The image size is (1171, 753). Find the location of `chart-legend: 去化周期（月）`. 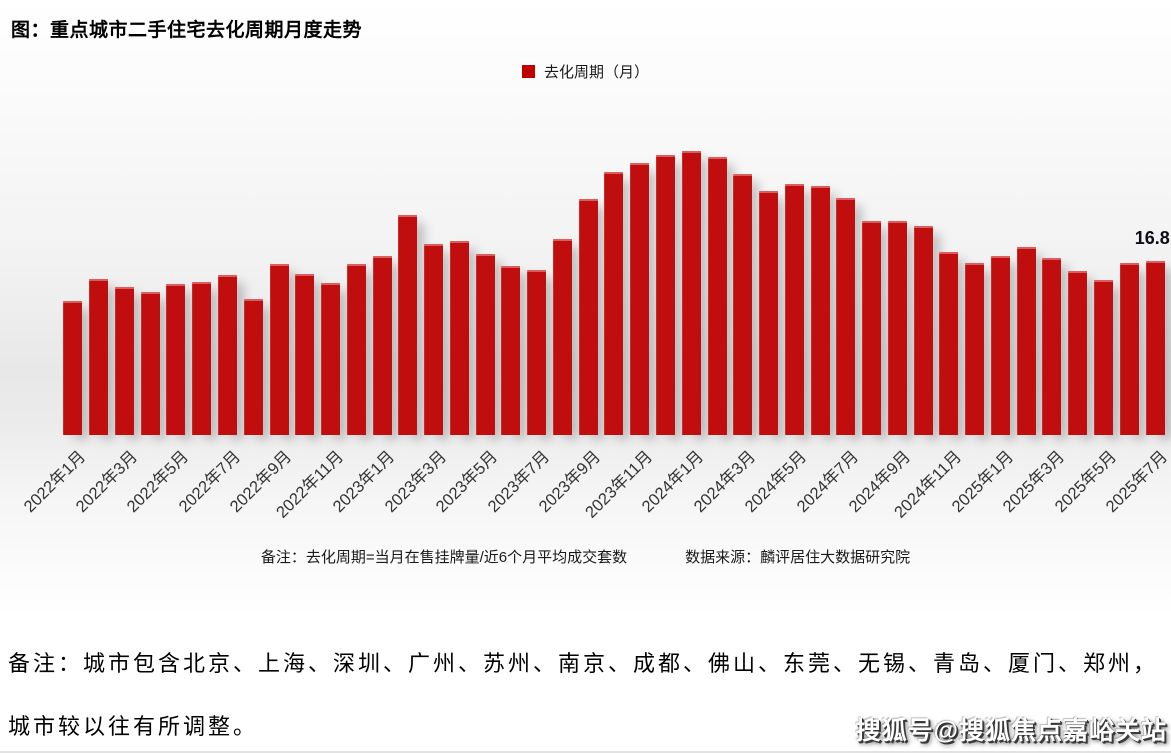

chart-legend: 去化周期（月） is located at coordinates (585, 71).